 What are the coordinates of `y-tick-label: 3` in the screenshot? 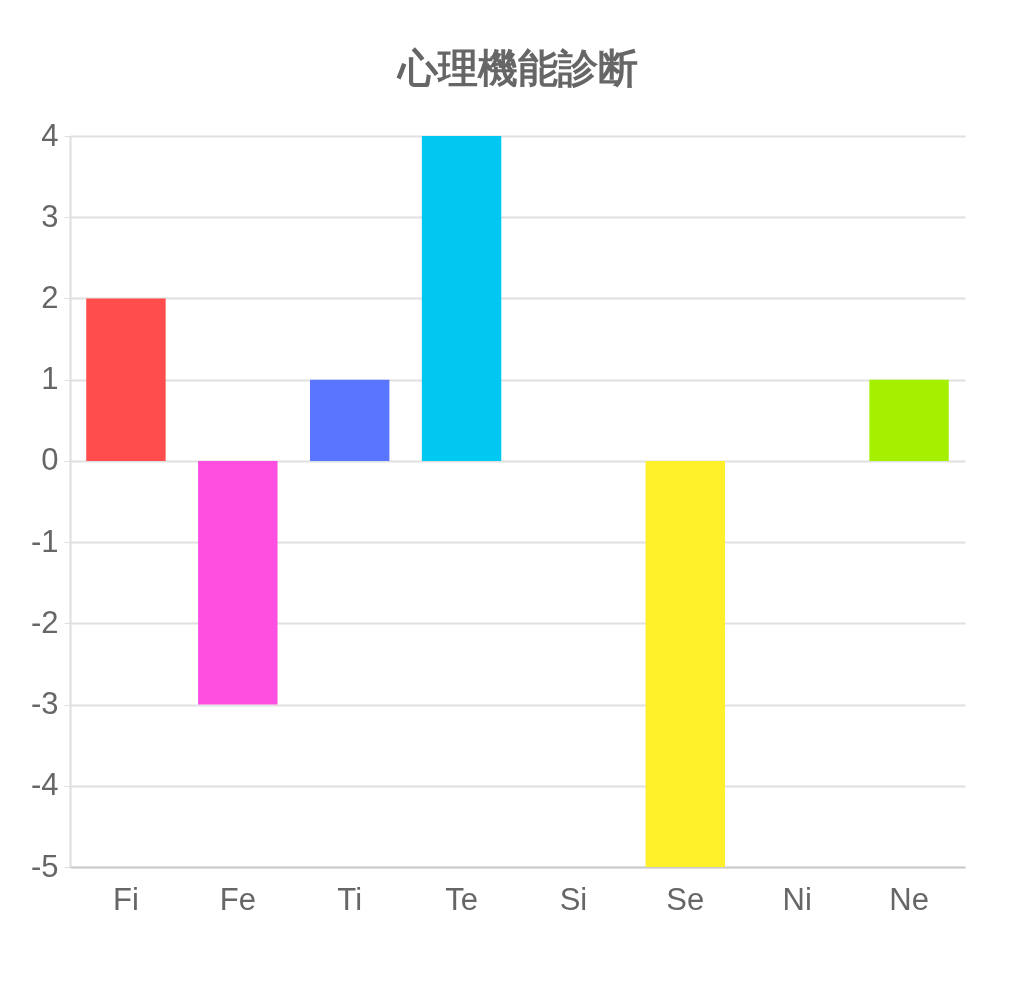 It's located at (50, 216).